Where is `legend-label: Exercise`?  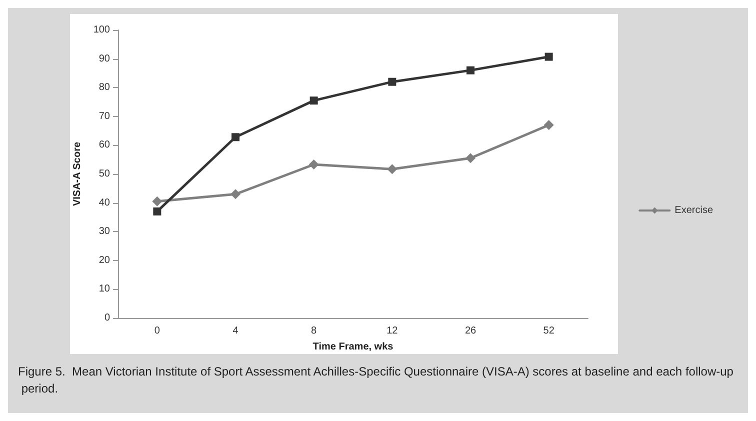 legend-label: Exercise is located at coordinates (694, 210).